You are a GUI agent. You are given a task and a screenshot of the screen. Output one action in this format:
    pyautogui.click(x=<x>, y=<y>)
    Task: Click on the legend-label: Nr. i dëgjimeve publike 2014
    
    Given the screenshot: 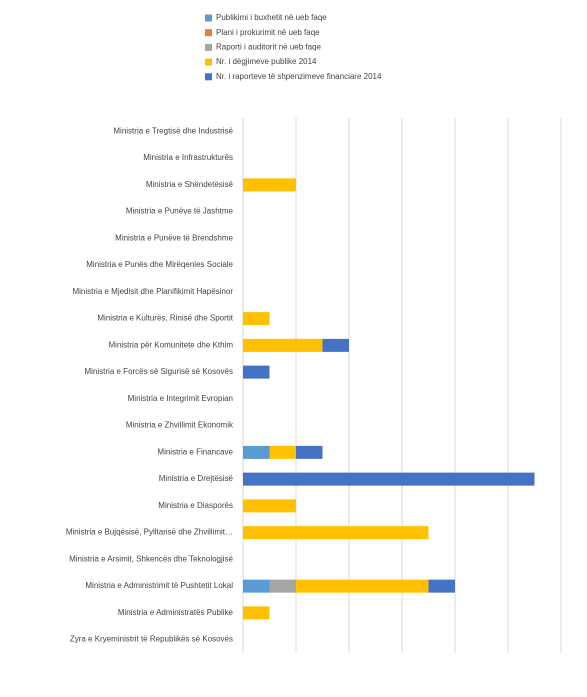 What is the action you would take?
    pyautogui.click(x=266, y=61)
    